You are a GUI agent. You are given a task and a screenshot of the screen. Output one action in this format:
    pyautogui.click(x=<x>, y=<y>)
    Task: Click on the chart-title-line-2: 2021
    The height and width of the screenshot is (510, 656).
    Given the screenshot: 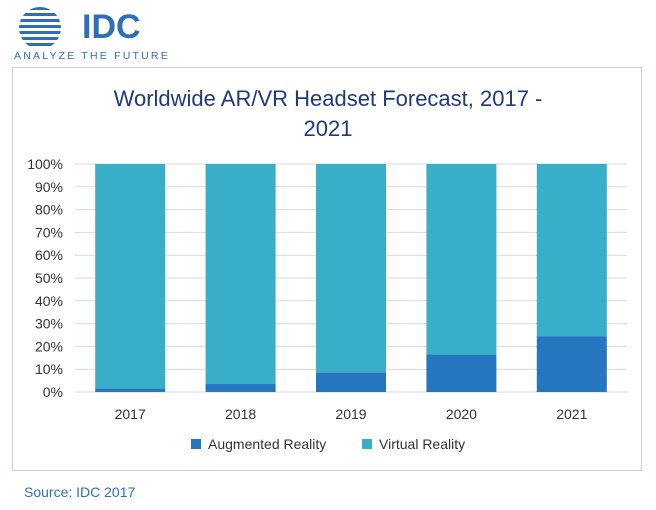 What is the action you would take?
    pyautogui.click(x=328, y=128)
    